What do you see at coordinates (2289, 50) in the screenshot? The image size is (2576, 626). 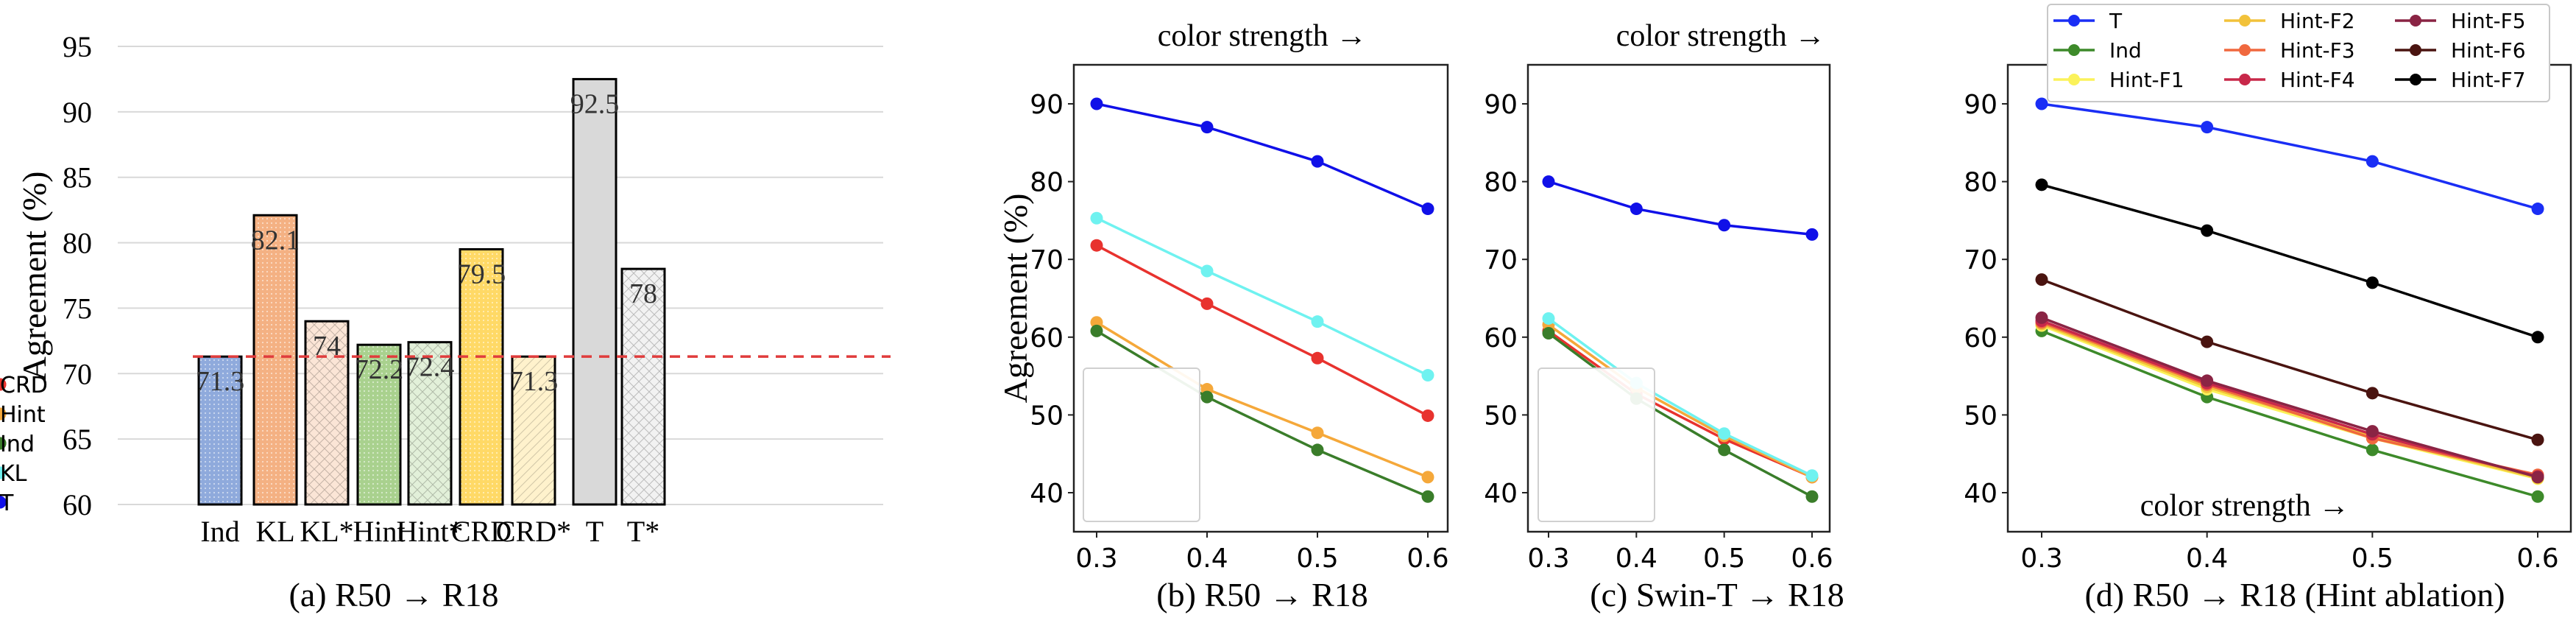 I see `d-legend-item: Hint-F3` at bounding box center [2289, 50].